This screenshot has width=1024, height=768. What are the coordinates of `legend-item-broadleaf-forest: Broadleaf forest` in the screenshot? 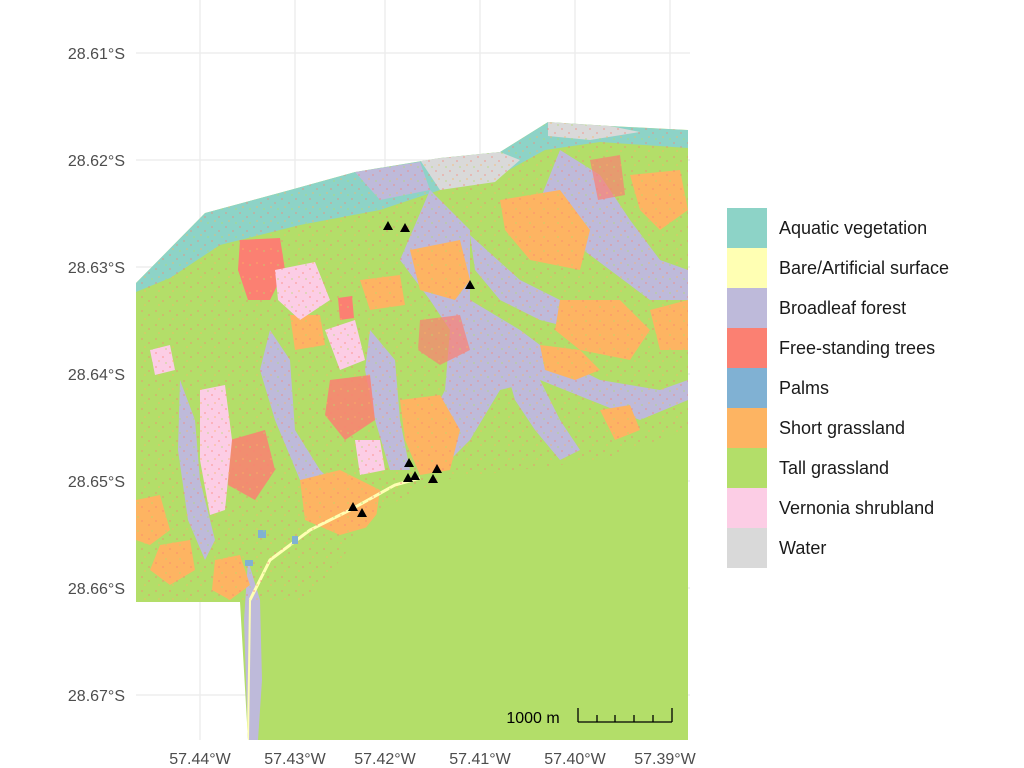 It's located at (838, 308).